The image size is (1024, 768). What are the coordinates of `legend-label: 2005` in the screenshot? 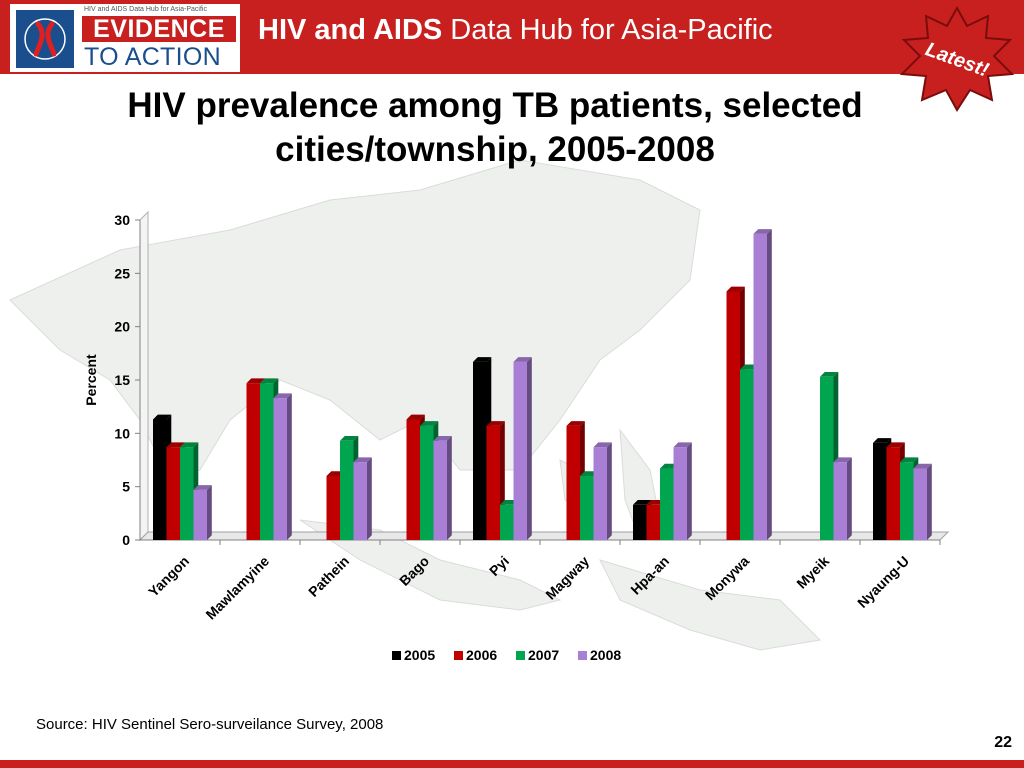 It's located at (419, 655).